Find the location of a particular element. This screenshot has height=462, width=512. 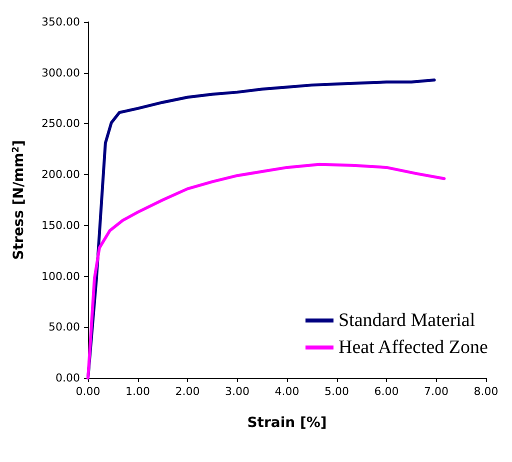

legend-label: Standard Material is located at coordinates (407, 320).